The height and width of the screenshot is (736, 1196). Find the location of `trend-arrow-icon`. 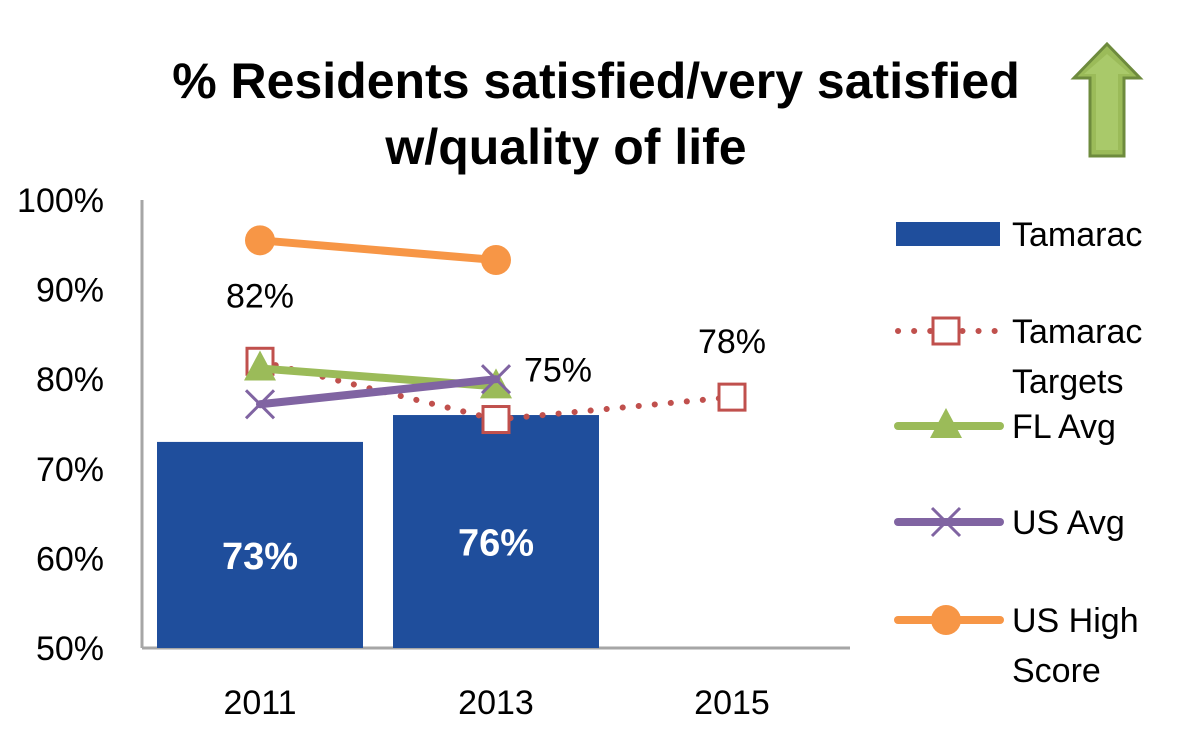

trend-arrow-icon is located at coordinates (1107, 99).